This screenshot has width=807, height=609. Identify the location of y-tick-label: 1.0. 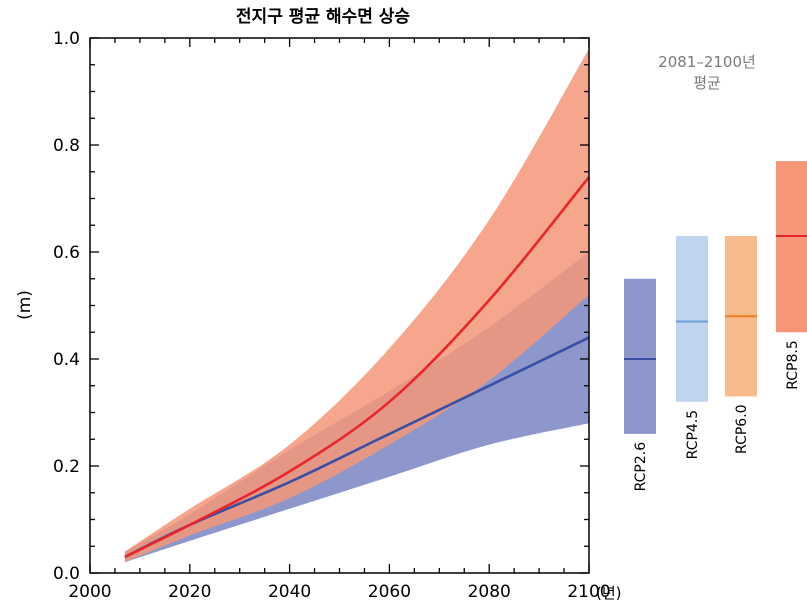
(66, 39).